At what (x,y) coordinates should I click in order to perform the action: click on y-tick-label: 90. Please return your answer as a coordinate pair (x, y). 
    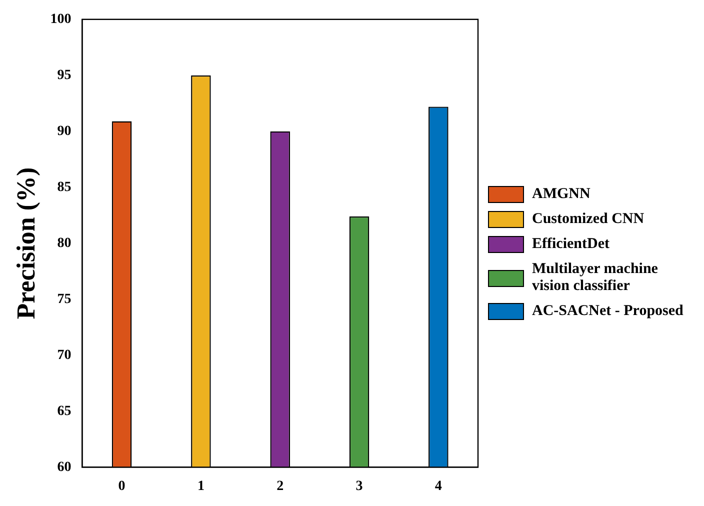
    Looking at the image, I should click on (64, 131).